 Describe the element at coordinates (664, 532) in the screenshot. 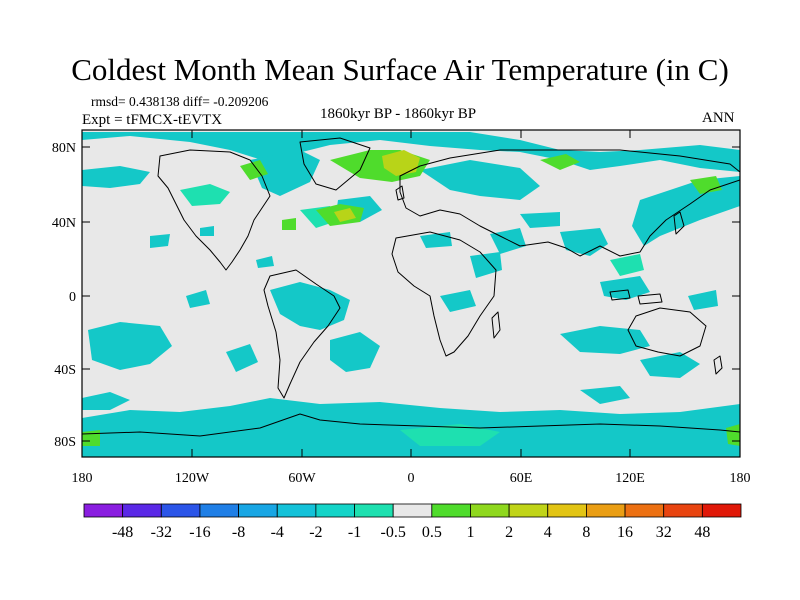

I see `colorbar-label: 32` at that location.